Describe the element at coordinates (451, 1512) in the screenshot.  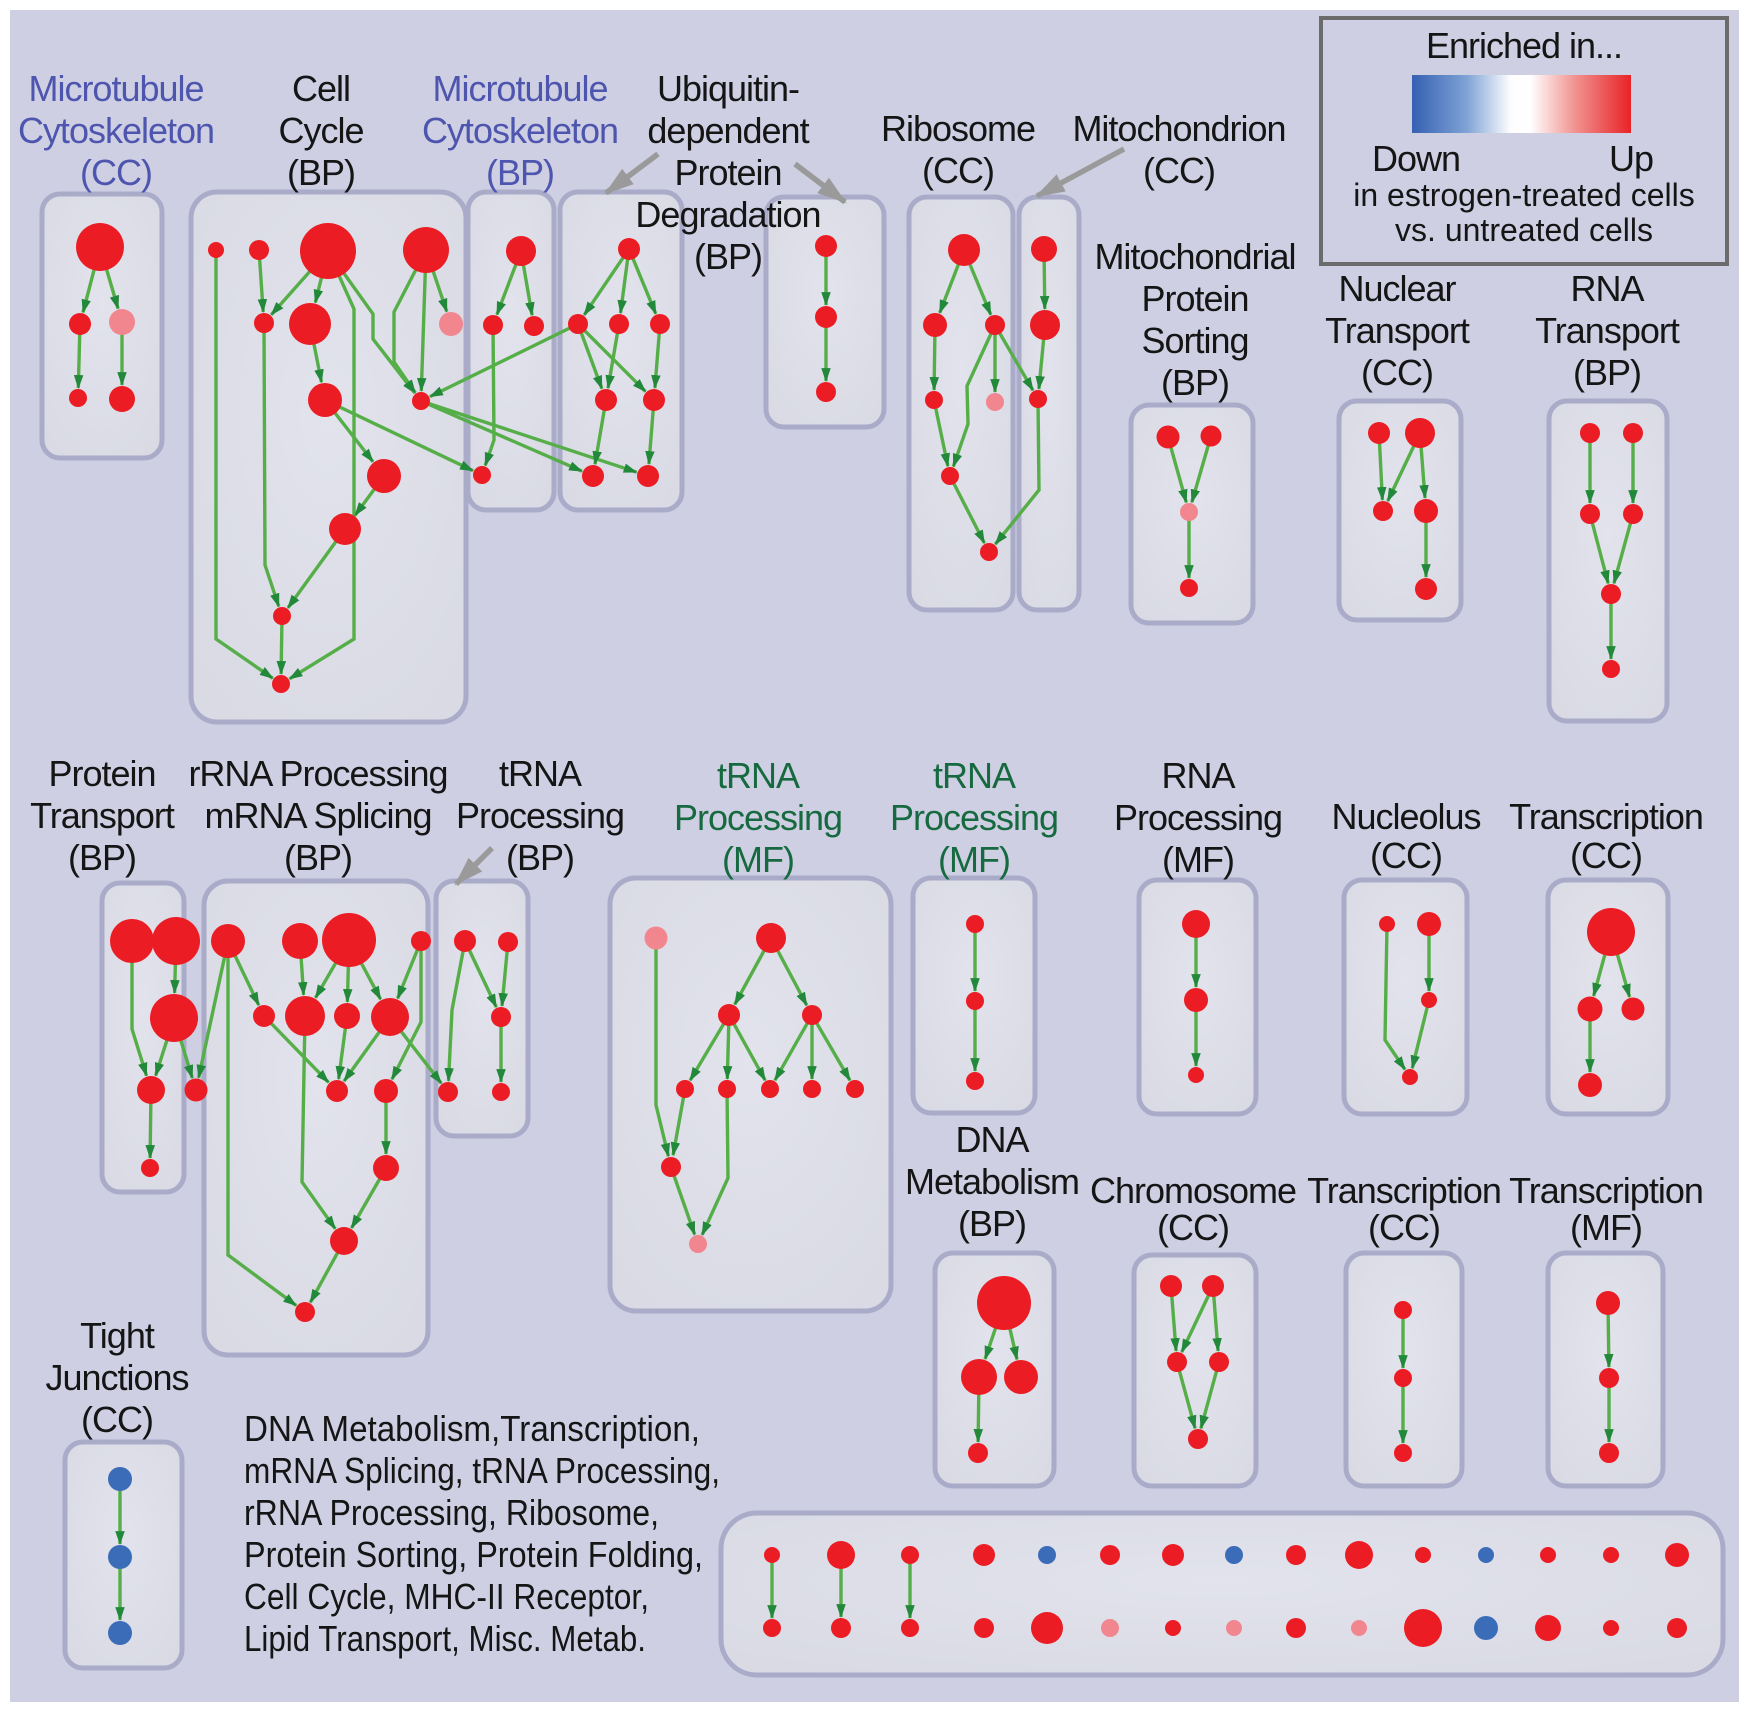
I see `svg-text: rRNA Processing, Ribosome,` at that location.